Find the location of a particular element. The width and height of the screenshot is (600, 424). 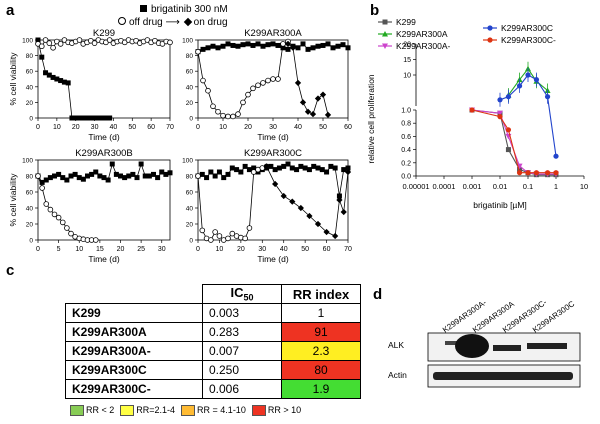

cell-rr-index: 80 is located at coordinates (321, 370).